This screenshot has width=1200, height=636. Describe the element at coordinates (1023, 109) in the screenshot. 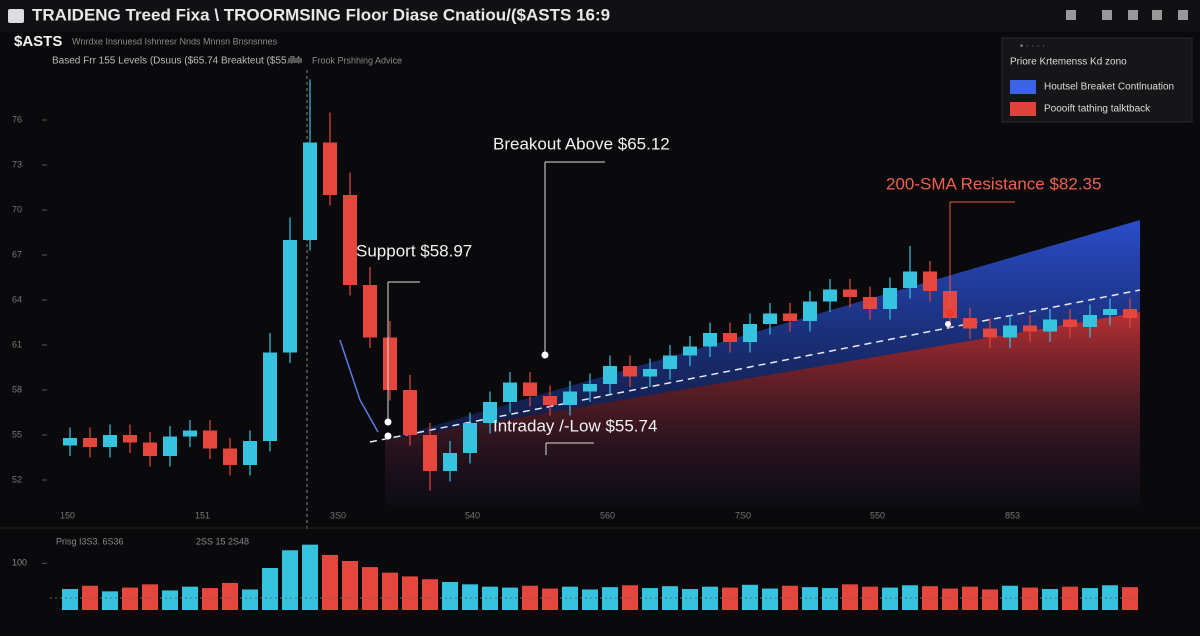

I see `legend-swatch` at that location.